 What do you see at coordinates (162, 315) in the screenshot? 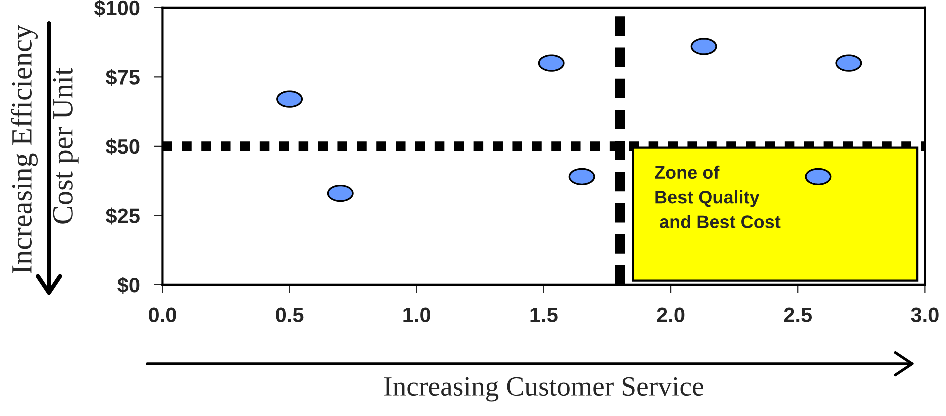
I see `x-tick-label: 0.0` at bounding box center [162, 315].